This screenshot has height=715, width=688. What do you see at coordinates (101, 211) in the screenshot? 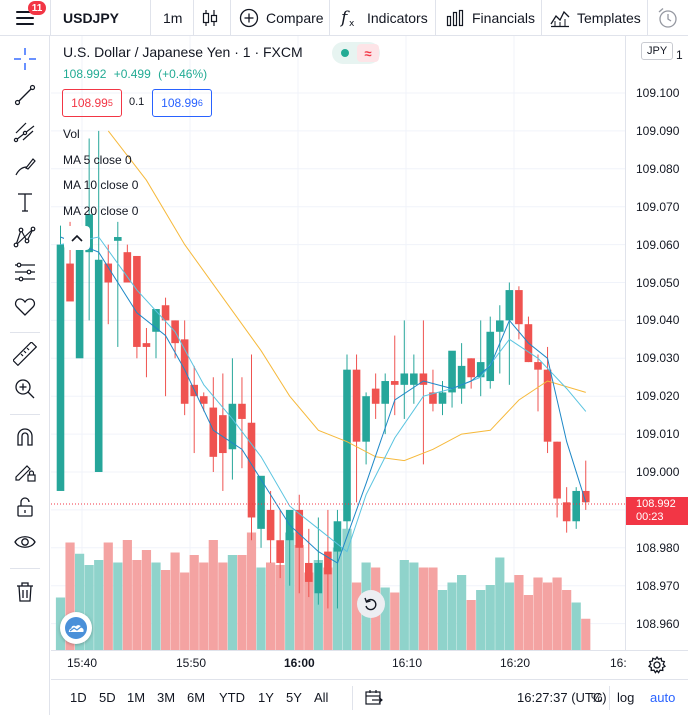
I see `ma20-legend: MA 20 close 0` at bounding box center [101, 211].